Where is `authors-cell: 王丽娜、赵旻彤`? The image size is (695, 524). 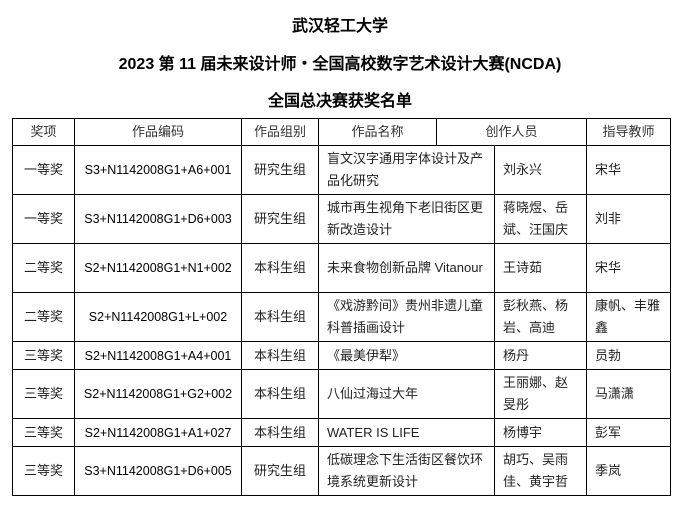
authors-cell: 王丽娜、赵旻彤 is located at coordinates (540, 394).